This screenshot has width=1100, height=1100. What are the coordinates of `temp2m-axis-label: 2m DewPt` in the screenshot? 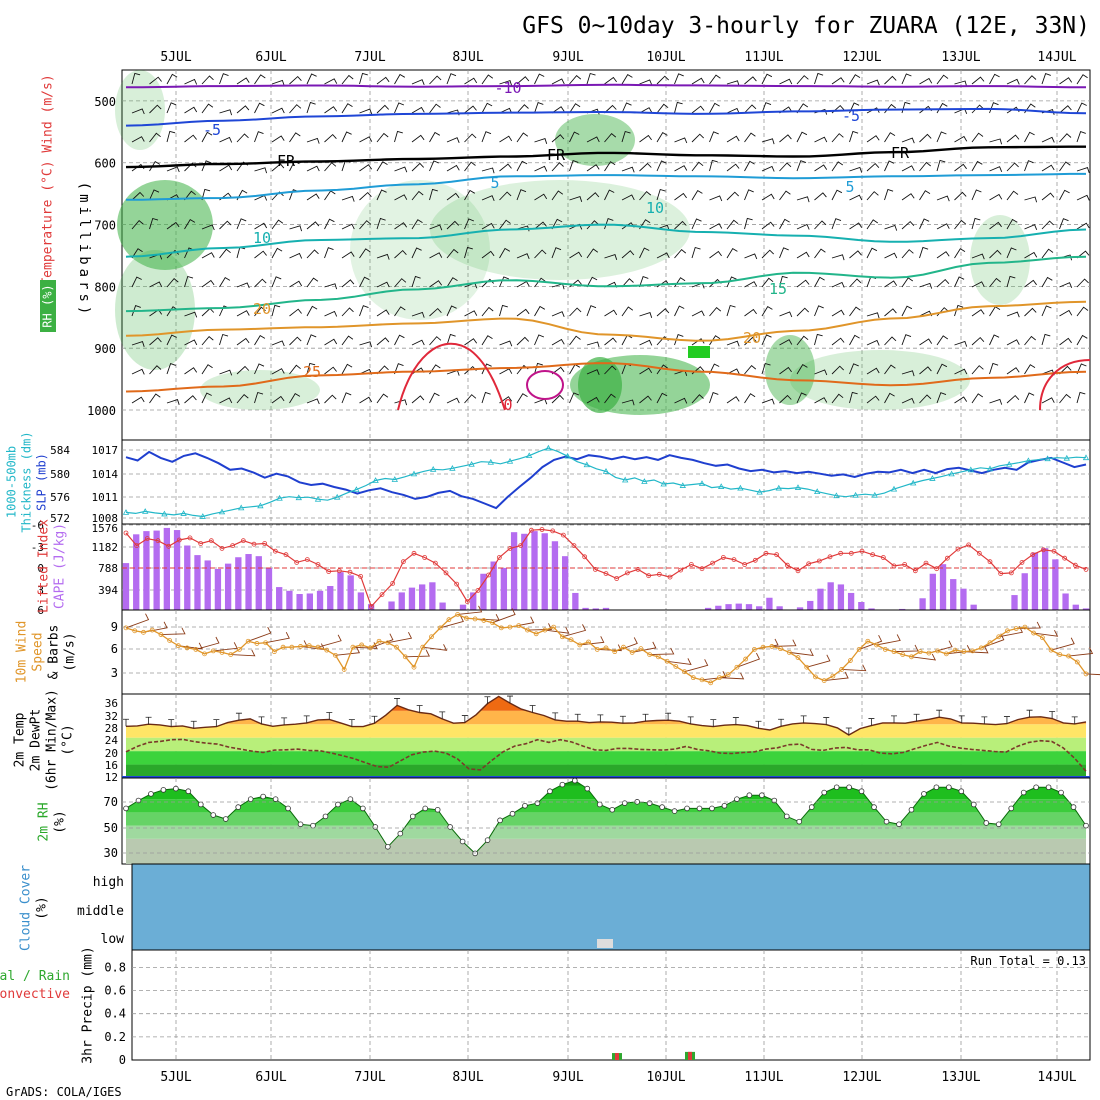 It's located at (36, 740).